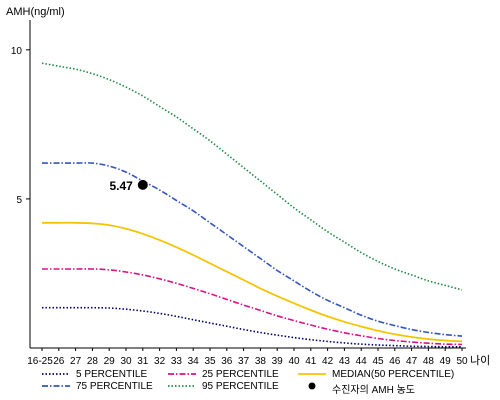 The height and width of the screenshot is (400, 500). Describe the element at coordinates (393, 374) in the screenshot. I see `legend-label-4: MEDIAN(50 PERCENTILE)` at that location.